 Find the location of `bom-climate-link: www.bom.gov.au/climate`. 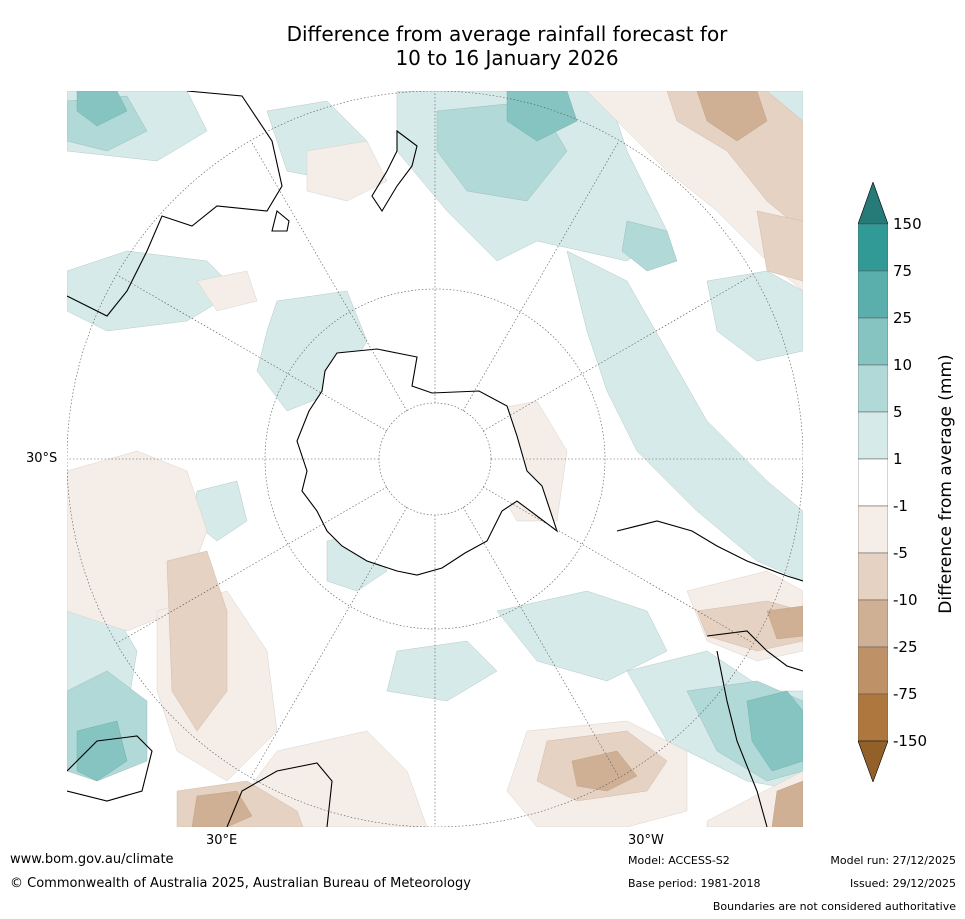

bom-climate-link: www.bom.gov.au/climate is located at coordinates (92, 859).